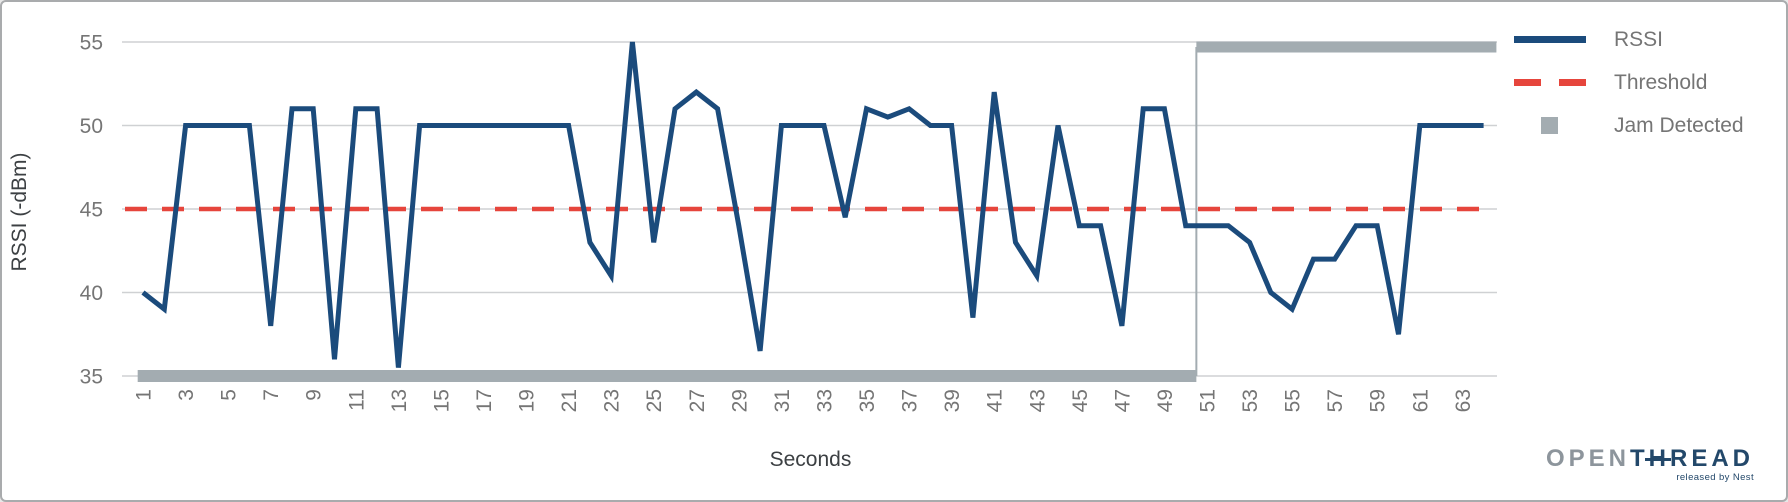 Image resolution: width=1788 pixels, height=502 pixels. I want to click on y-axis-title: RSSI (-dBm), so click(19, 212).